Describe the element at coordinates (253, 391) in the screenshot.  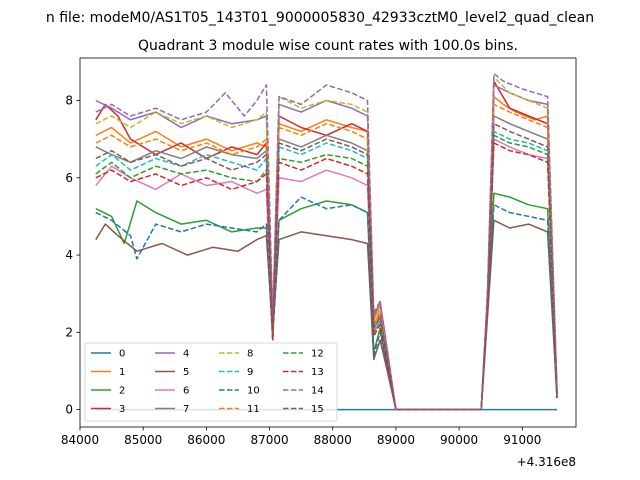
I see `legend-label-10: 10` at that location.